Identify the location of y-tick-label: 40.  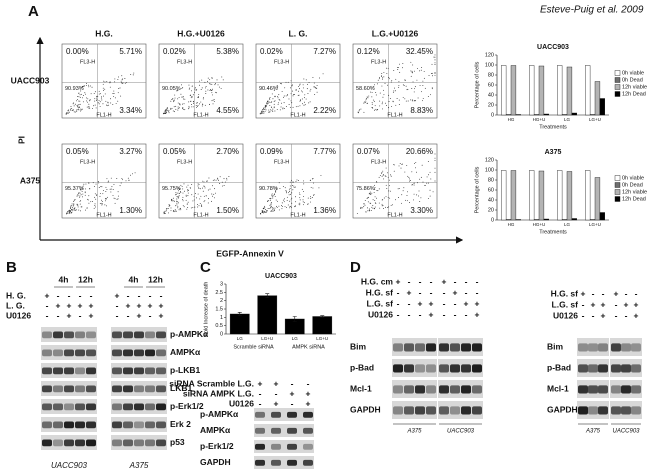
(491, 95).